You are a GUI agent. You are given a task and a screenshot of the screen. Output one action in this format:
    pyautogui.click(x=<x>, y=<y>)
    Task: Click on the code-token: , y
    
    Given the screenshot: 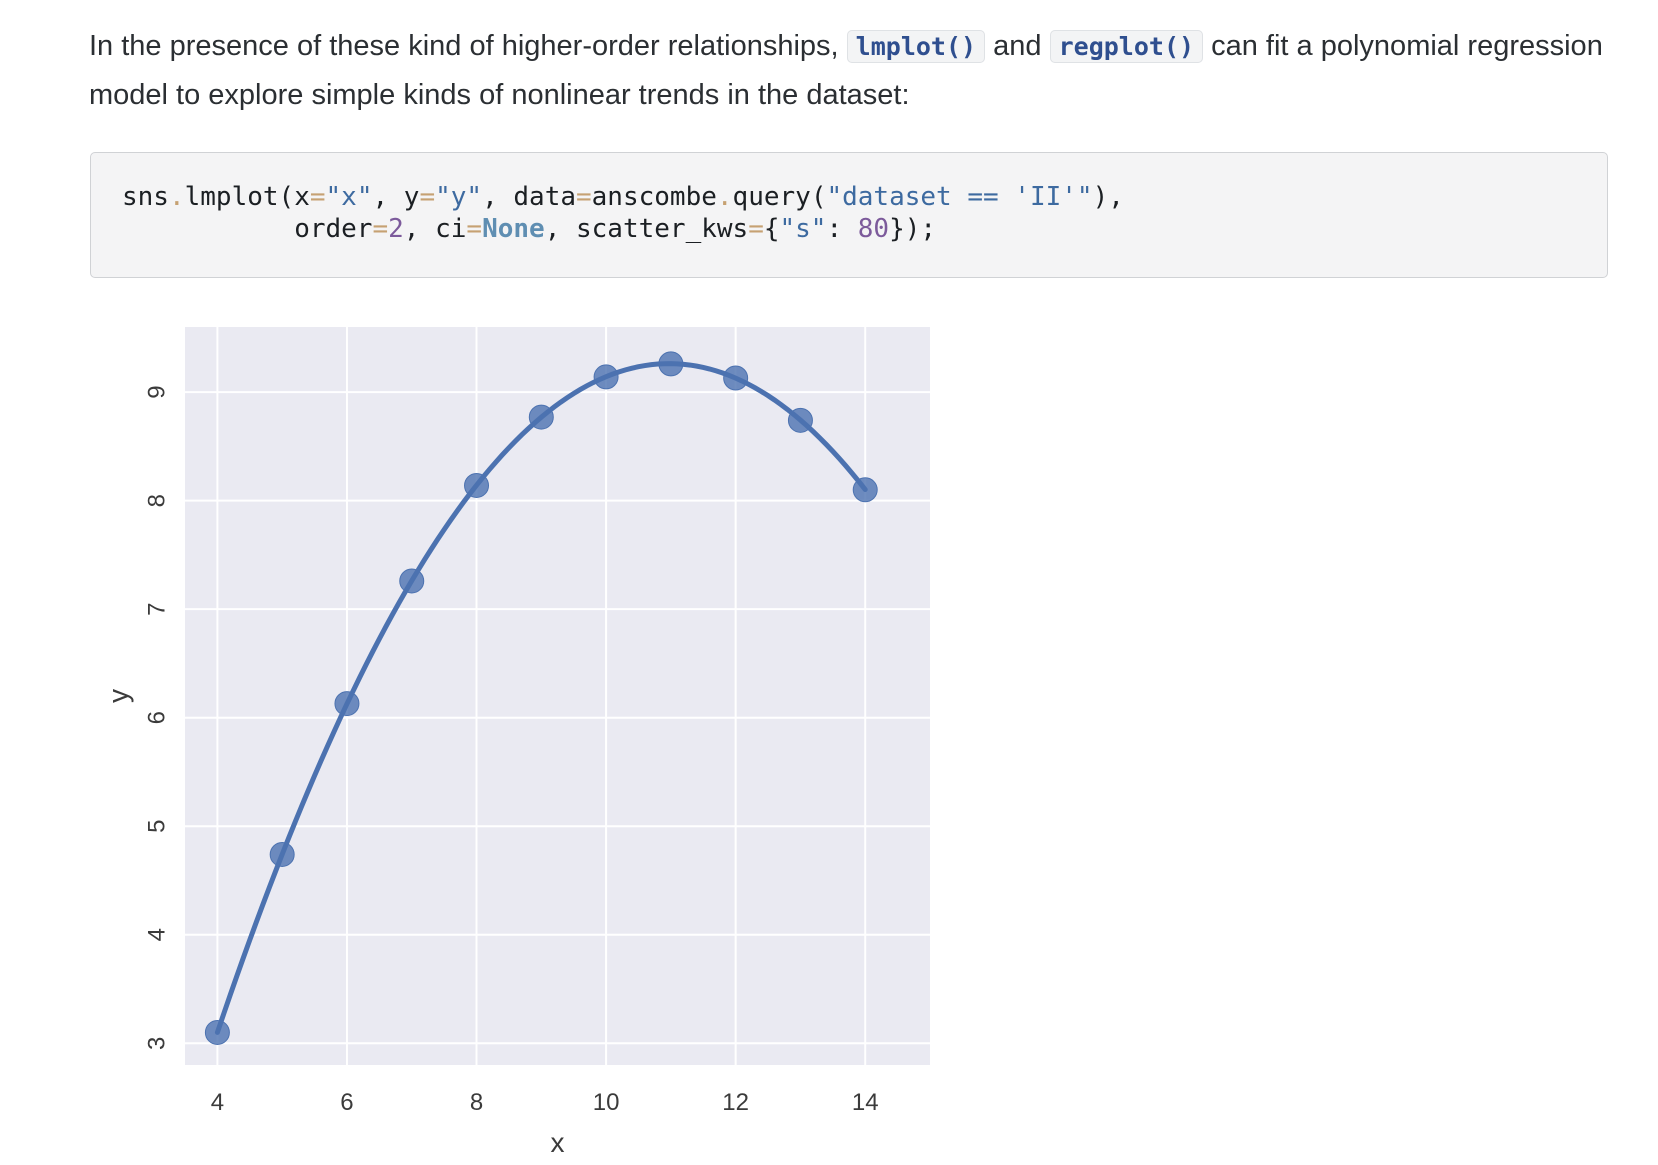 What is the action you would take?
    pyautogui.click(x=396, y=197)
    